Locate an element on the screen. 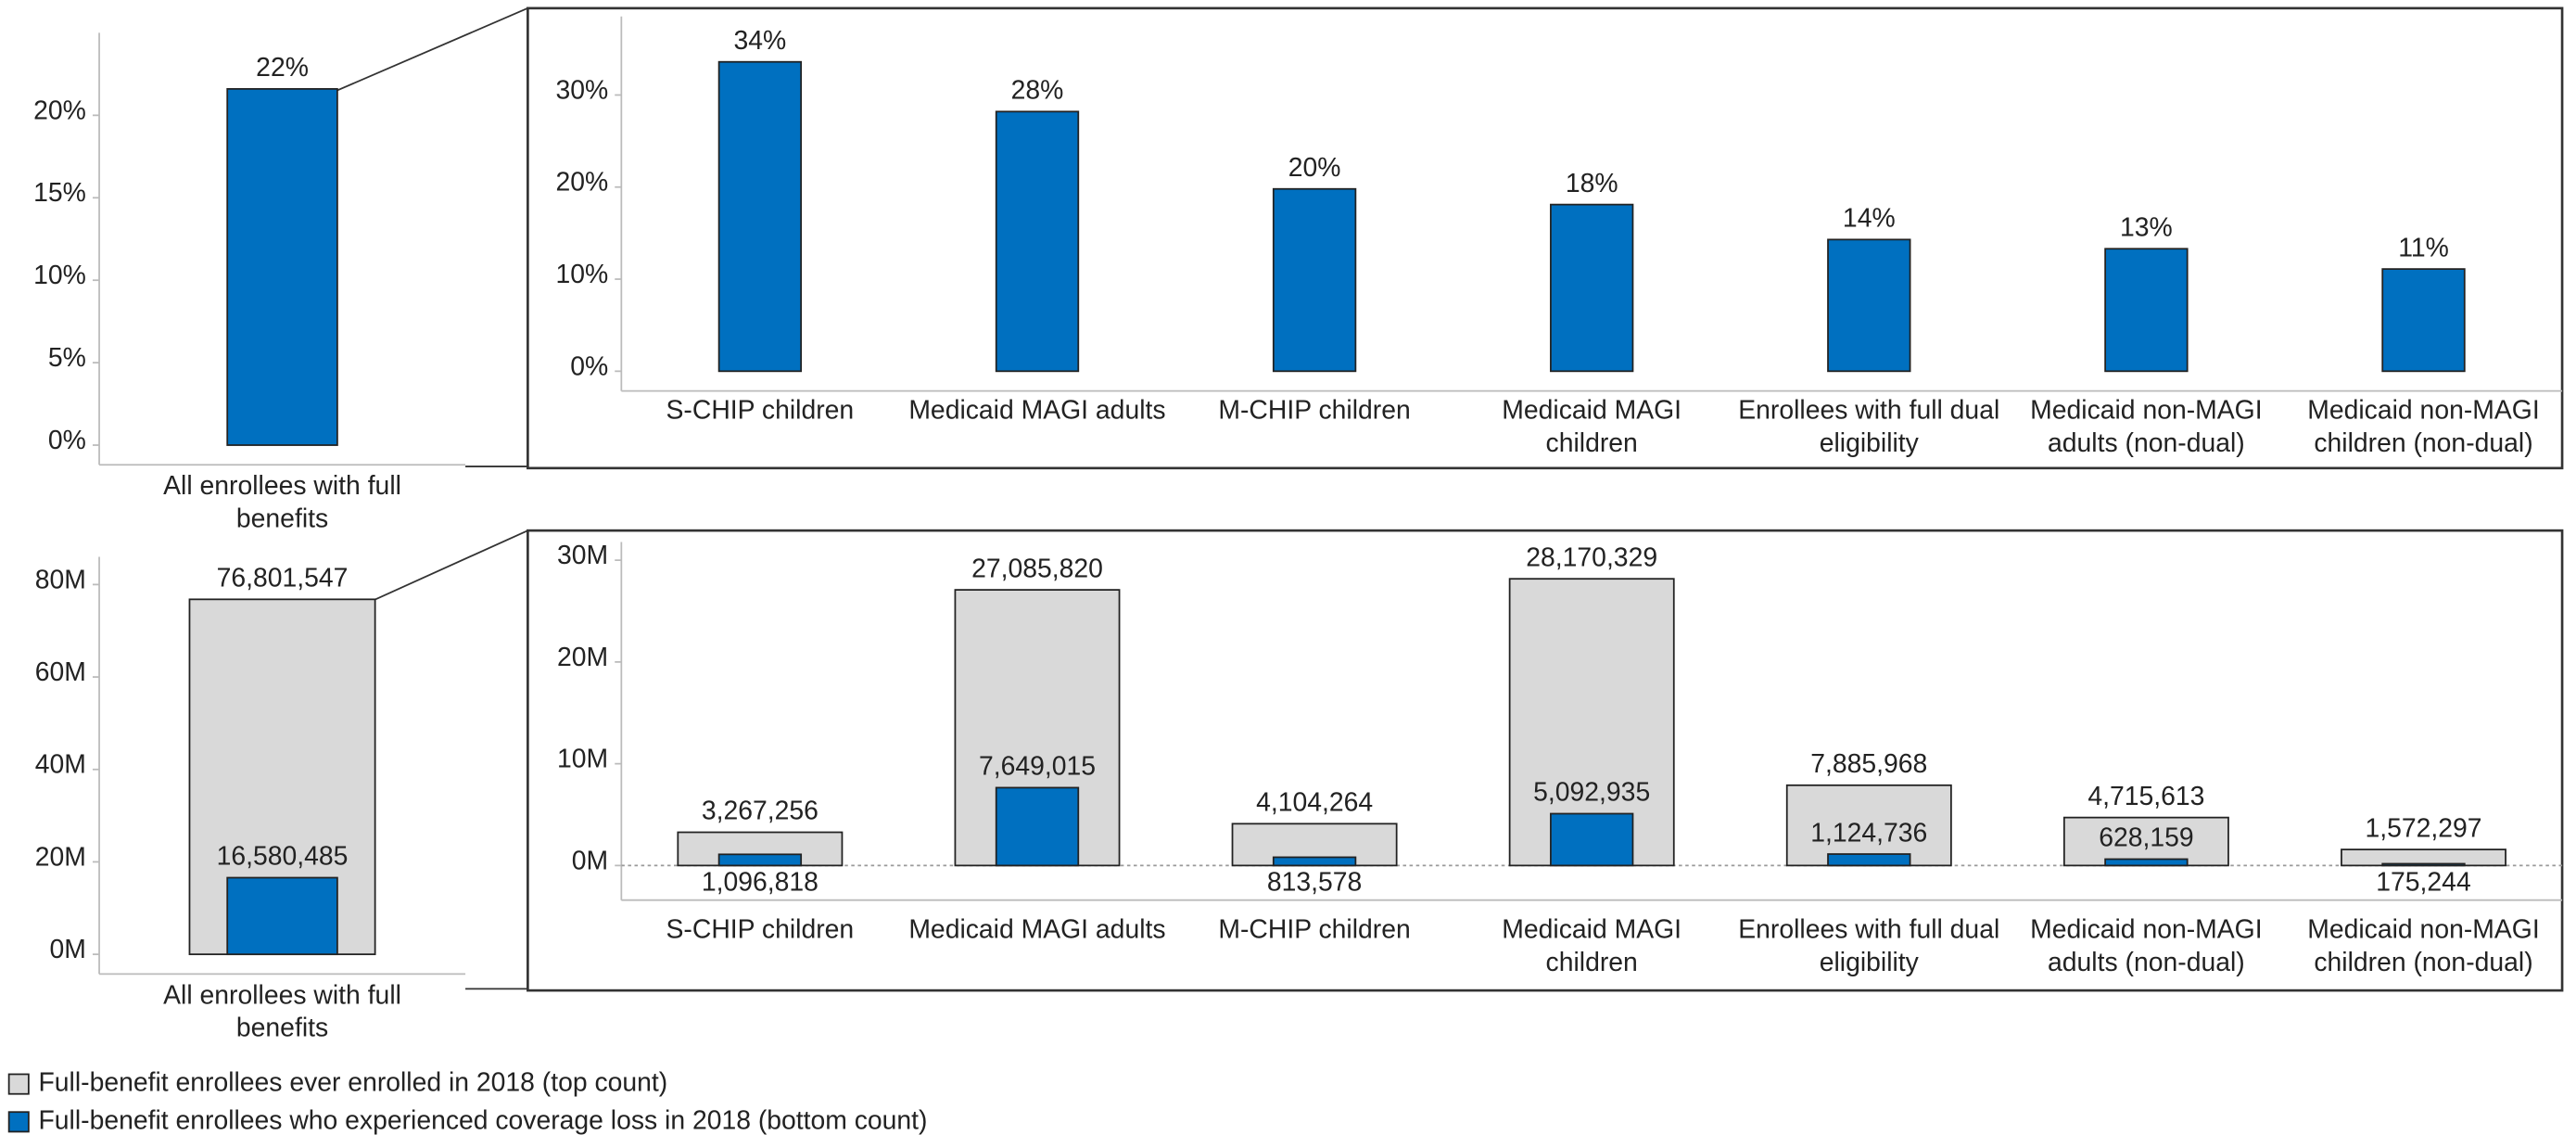 The image size is (2576, 1135). value-label: 28,170,329 is located at coordinates (1591, 557).